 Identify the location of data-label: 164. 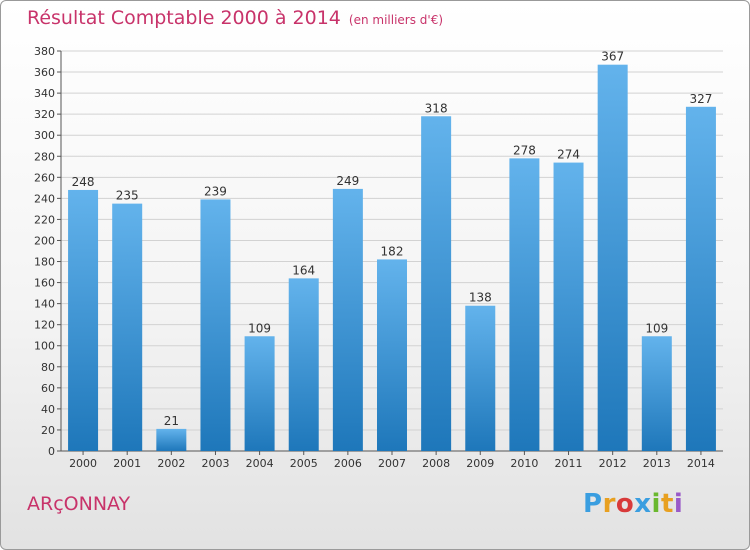
(303, 270).